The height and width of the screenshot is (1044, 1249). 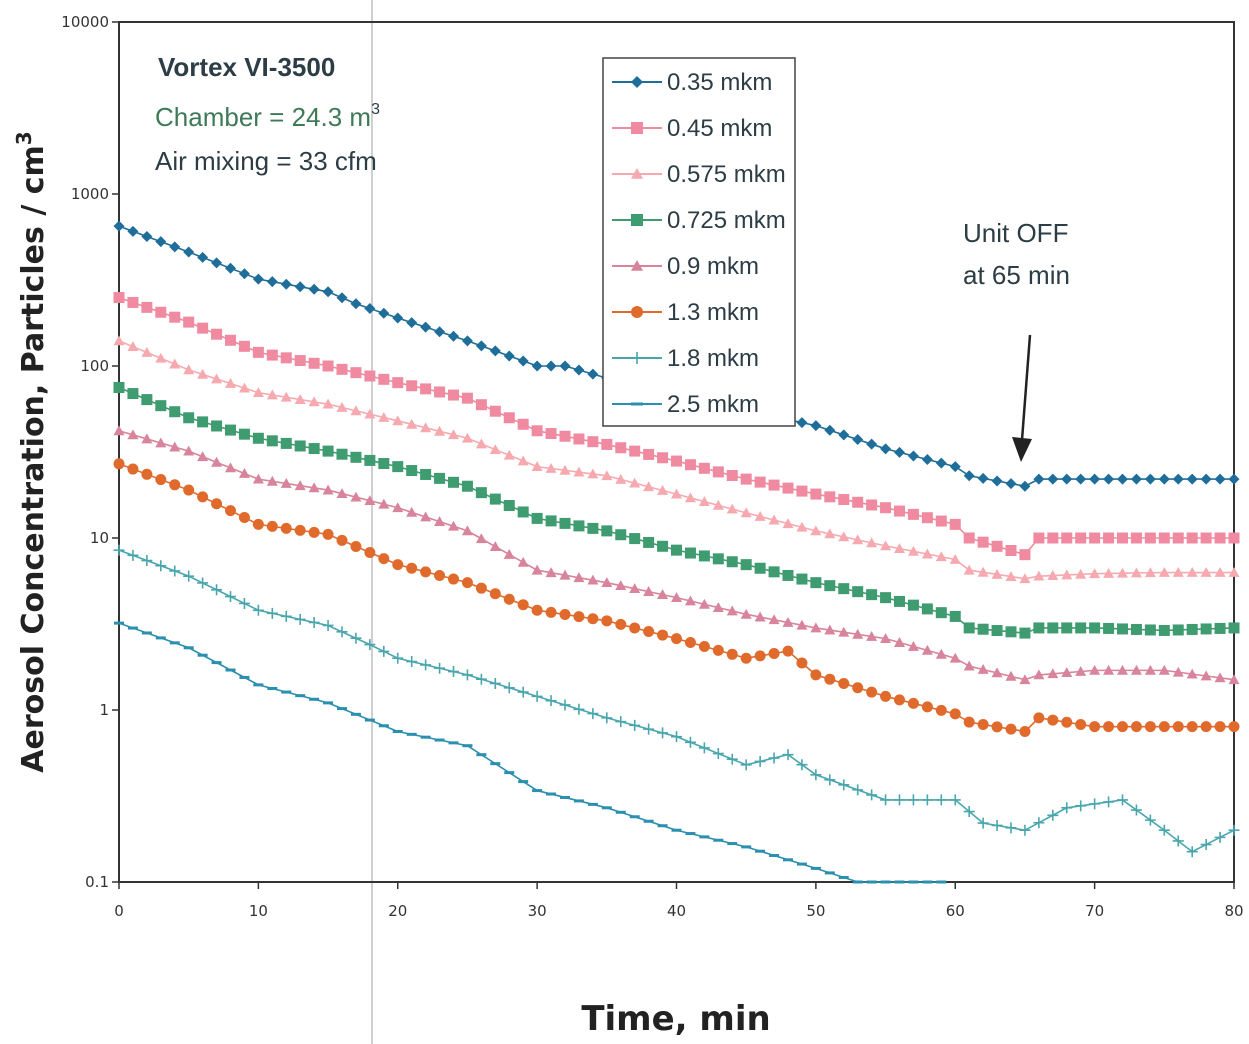 What do you see at coordinates (675, 1019) in the screenshot?
I see `x-axis-title: Time, min` at bounding box center [675, 1019].